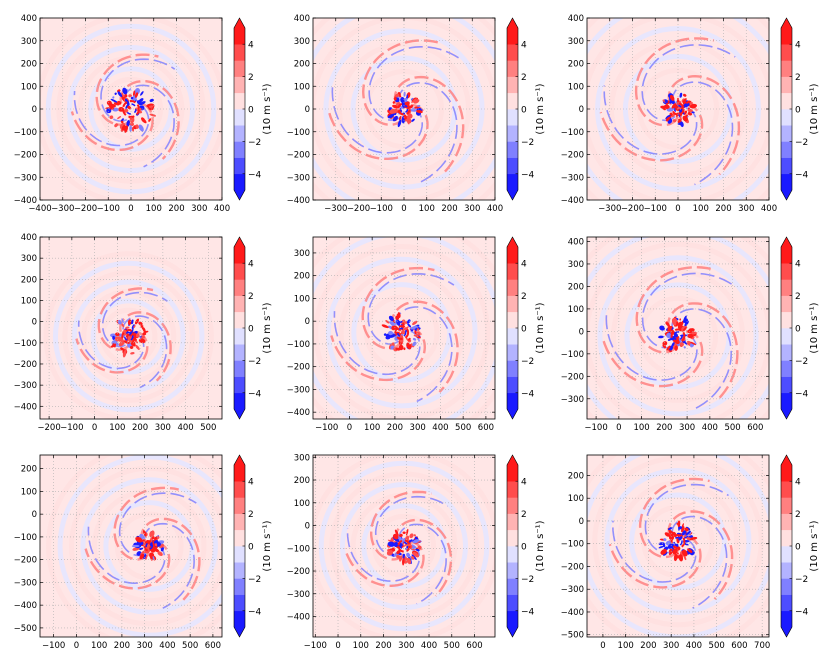 The image size is (827, 666). I want to click on field-layer, so click(404, 328).